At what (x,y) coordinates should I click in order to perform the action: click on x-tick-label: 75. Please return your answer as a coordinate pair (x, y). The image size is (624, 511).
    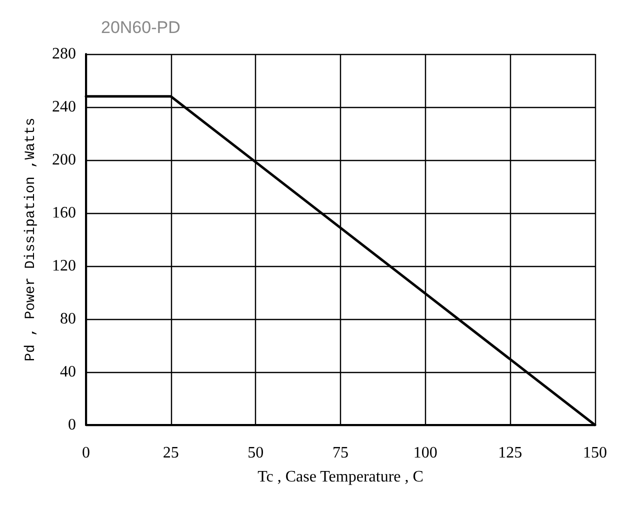
    Looking at the image, I should click on (340, 453).